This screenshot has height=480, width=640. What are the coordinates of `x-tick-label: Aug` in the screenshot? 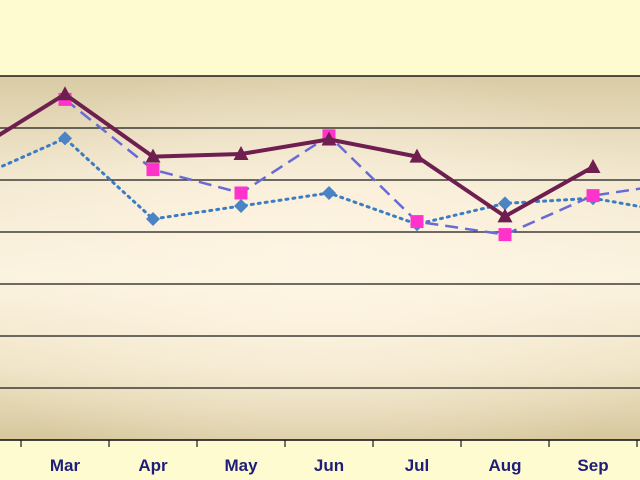 It's located at (504, 465).